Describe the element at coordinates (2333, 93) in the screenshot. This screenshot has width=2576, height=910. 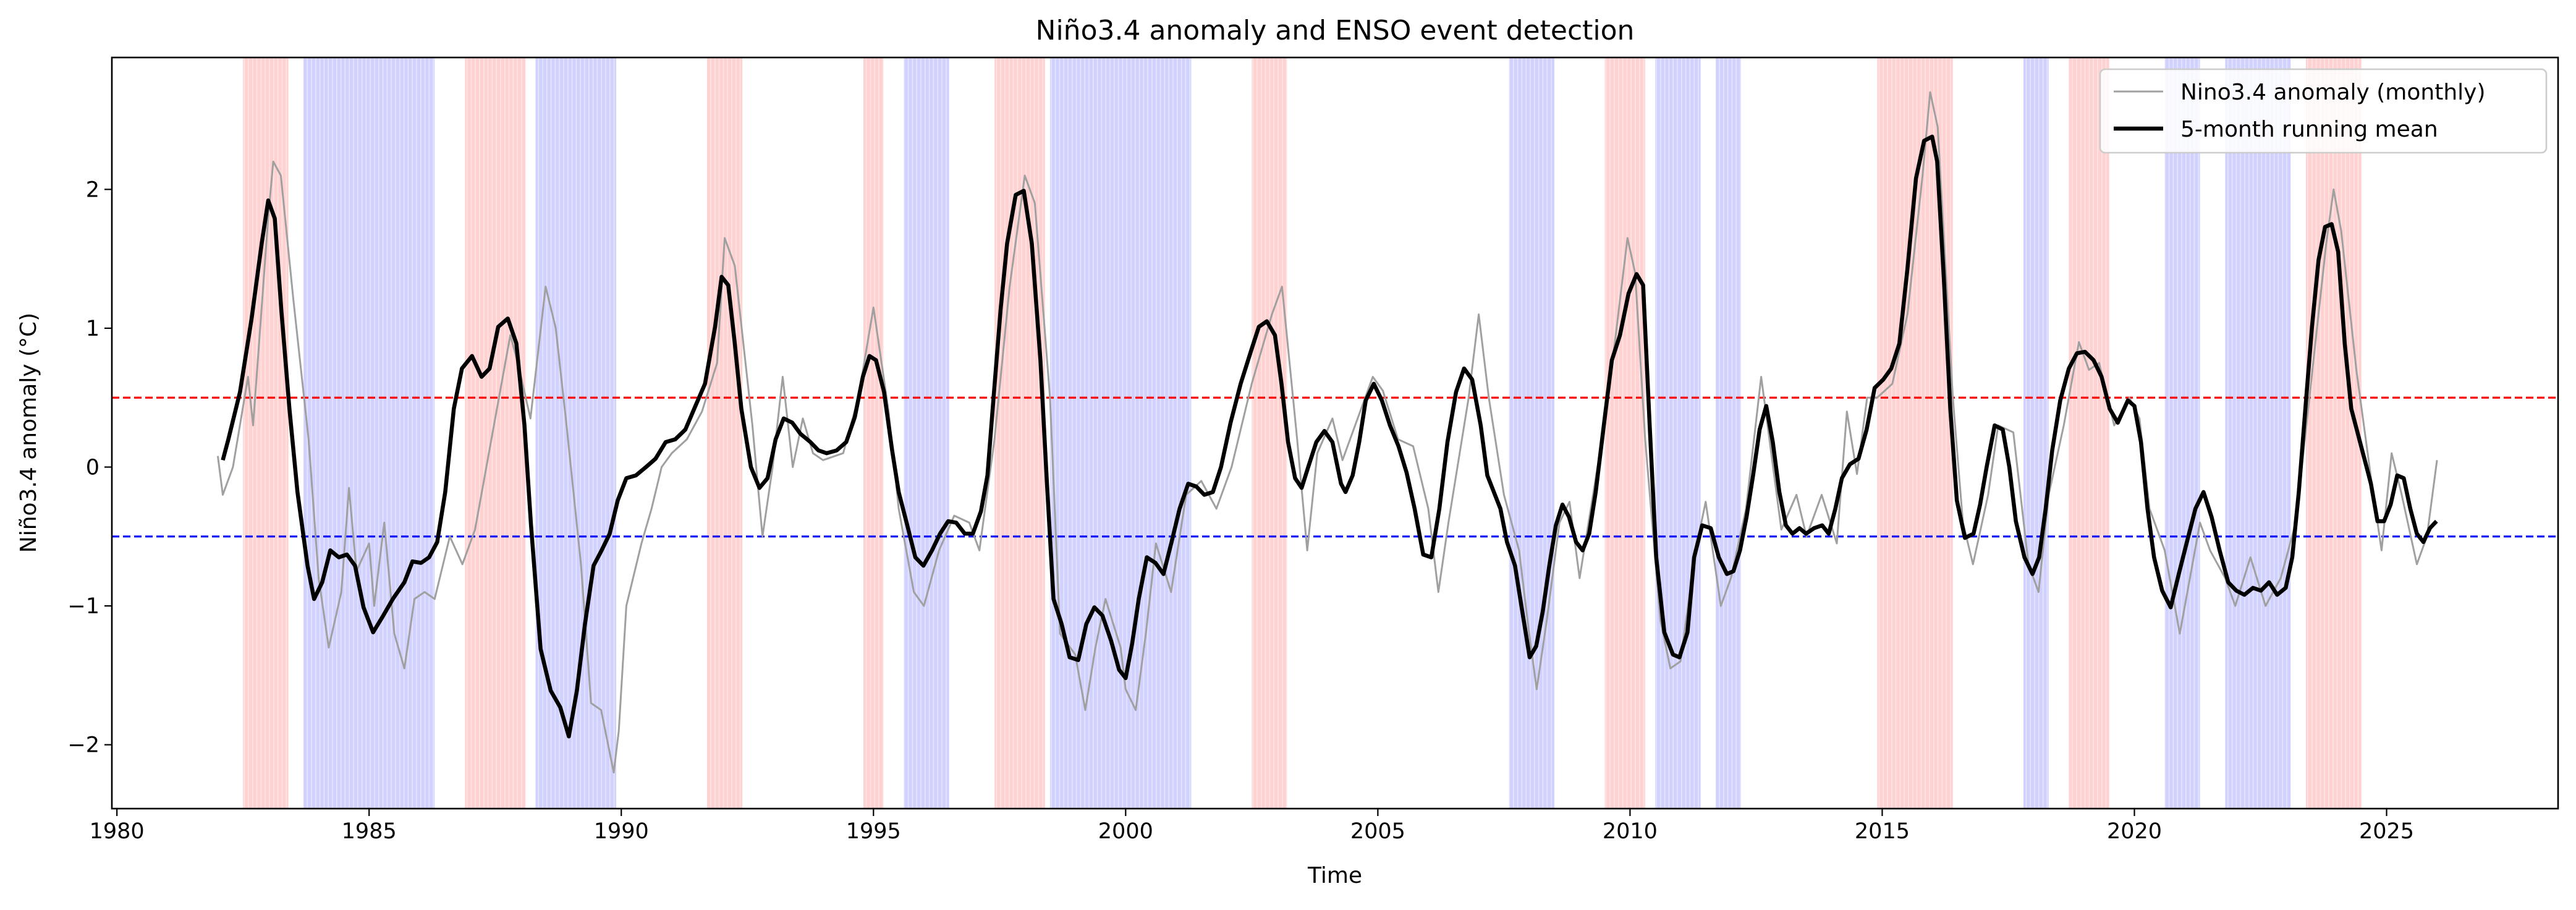
I see `legend-label-monthly: Nino3.4 anomaly (monthly)` at that location.